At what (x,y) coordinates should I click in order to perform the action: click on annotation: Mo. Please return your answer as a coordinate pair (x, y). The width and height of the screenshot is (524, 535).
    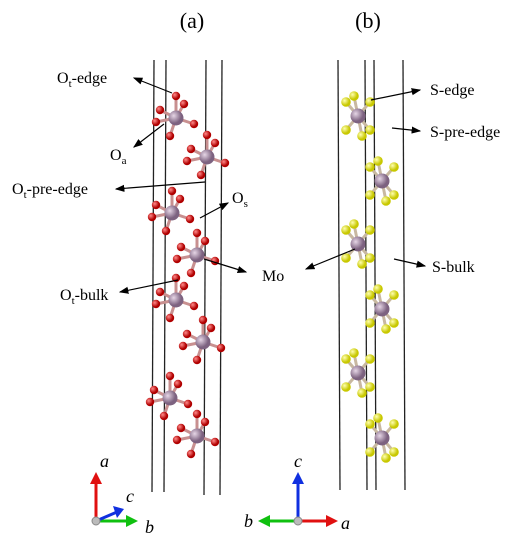
    Looking at the image, I should click on (273, 276).